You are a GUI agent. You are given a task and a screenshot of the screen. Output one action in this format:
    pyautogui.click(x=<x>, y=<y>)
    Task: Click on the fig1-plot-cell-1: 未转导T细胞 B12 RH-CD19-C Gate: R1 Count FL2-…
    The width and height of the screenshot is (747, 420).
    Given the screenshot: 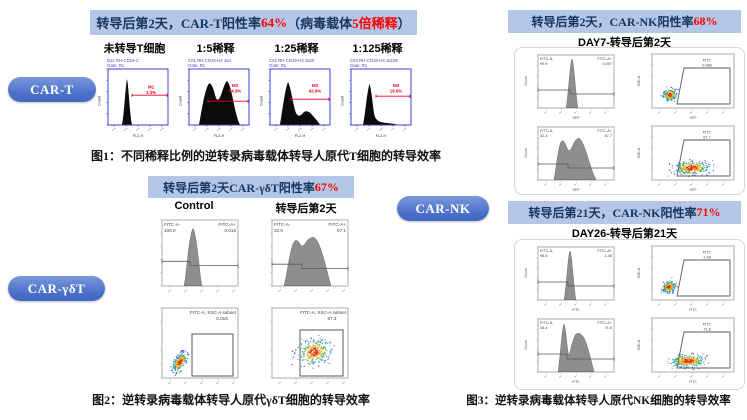 What is the action you would take?
    pyautogui.click(x=134, y=92)
    